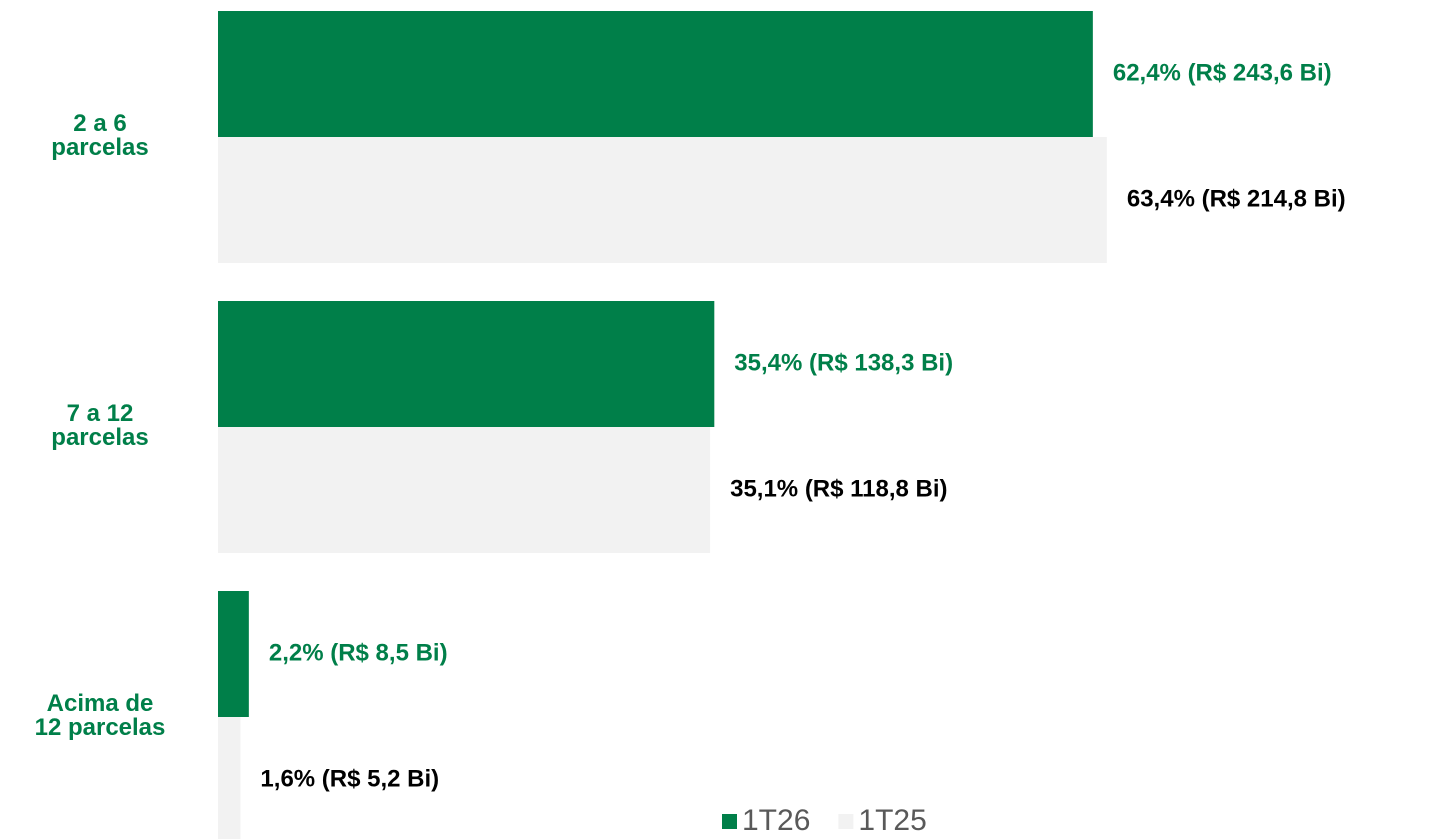 The height and width of the screenshot is (839, 1430). I want to click on value-label: 62,4% (R$ 243,6 Bi), so click(1222, 72).